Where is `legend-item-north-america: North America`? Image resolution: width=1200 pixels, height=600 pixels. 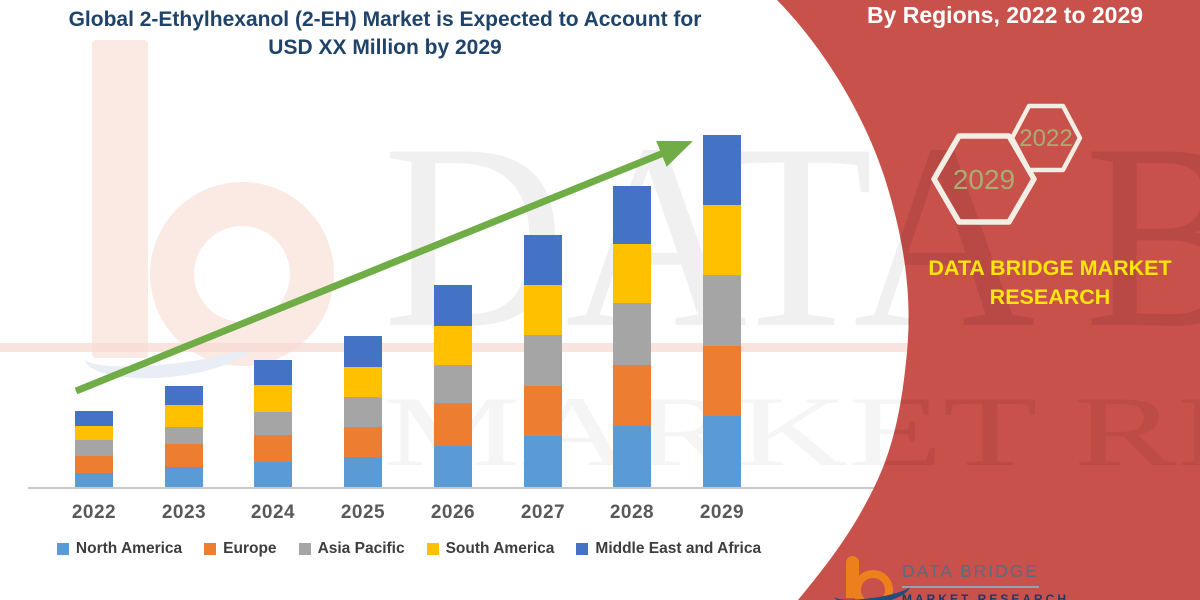
legend-item-north-america: North America is located at coordinates (119, 549).